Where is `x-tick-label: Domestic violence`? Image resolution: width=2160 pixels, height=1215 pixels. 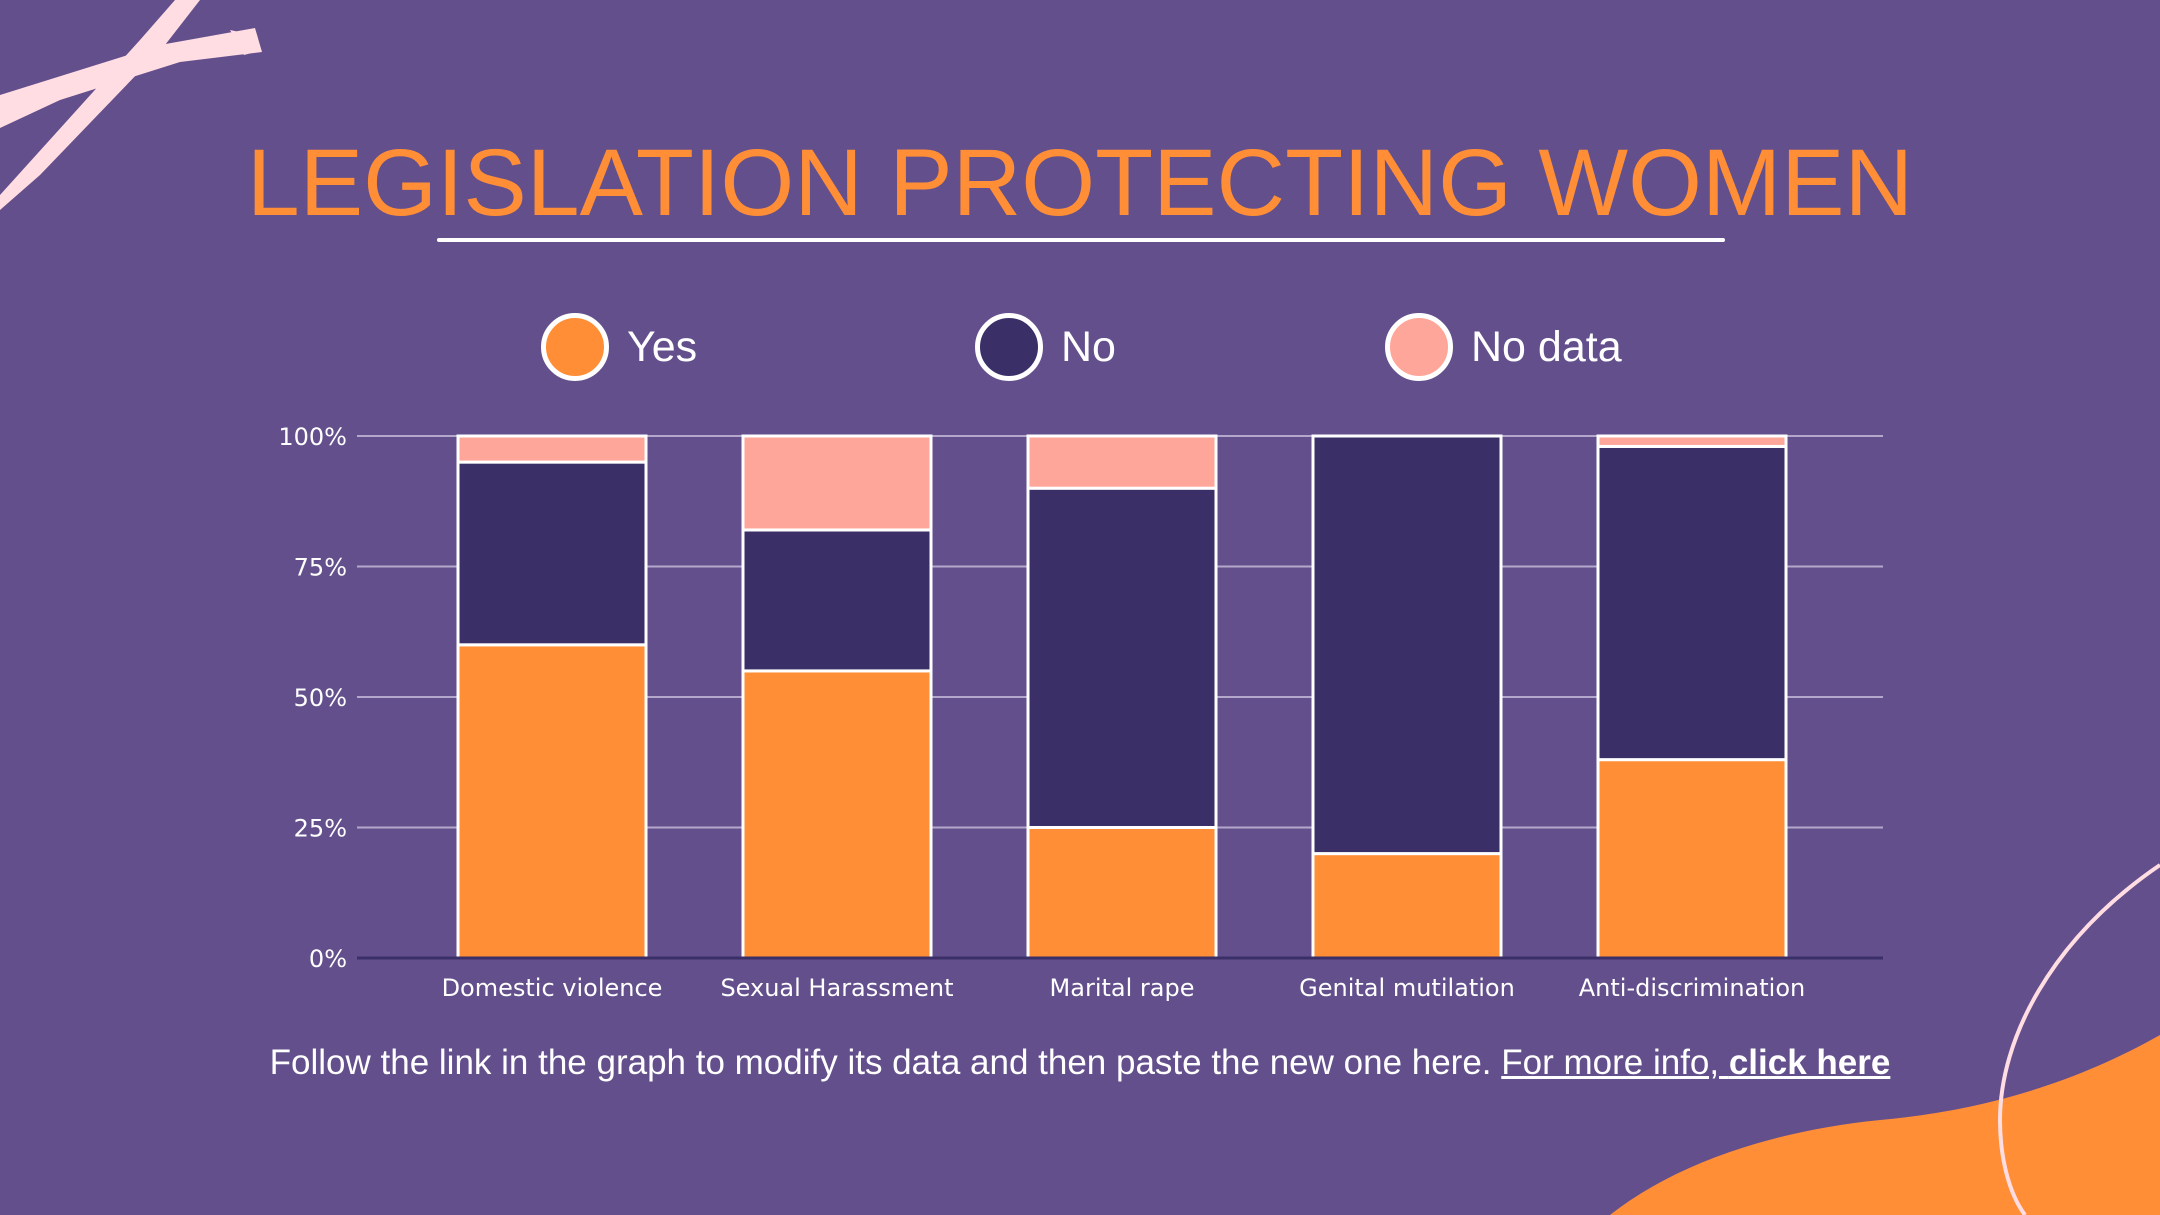 x-tick-label: Domestic violence is located at coordinates (552, 988).